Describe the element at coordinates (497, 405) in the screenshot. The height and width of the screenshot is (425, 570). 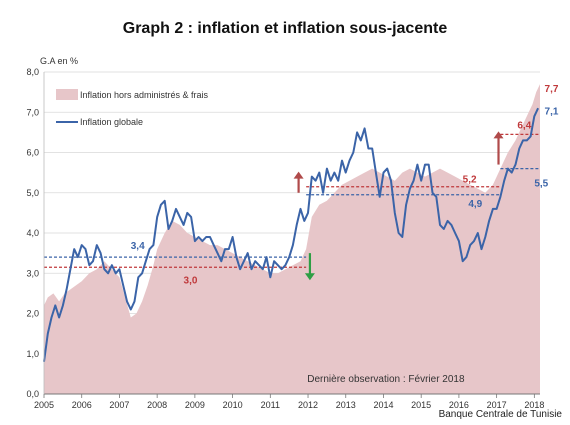
I see `x-tick-label: 2017` at that location.